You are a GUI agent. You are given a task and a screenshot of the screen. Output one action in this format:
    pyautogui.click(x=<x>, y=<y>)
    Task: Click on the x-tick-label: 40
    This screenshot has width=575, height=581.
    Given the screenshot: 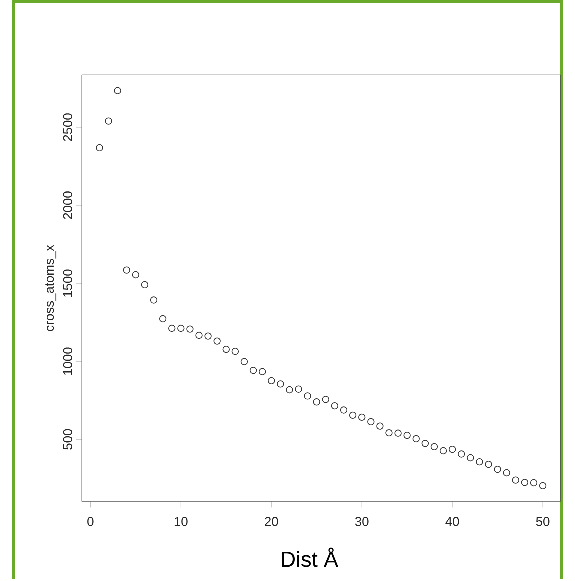 What is the action you would take?
    pyautogui.click(x=453, y=521)
    